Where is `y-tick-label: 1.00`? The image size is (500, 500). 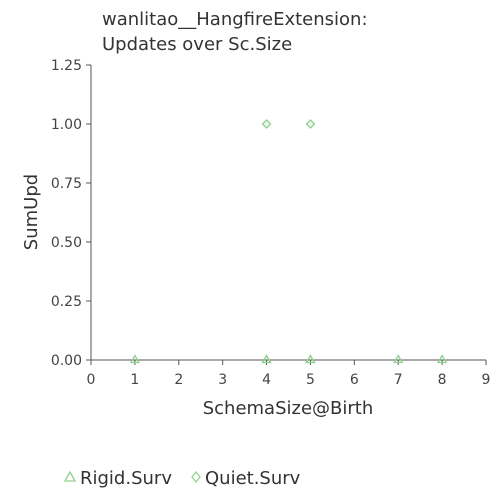 y-tick-label: 1.00 is located at coordinates (66, 125).